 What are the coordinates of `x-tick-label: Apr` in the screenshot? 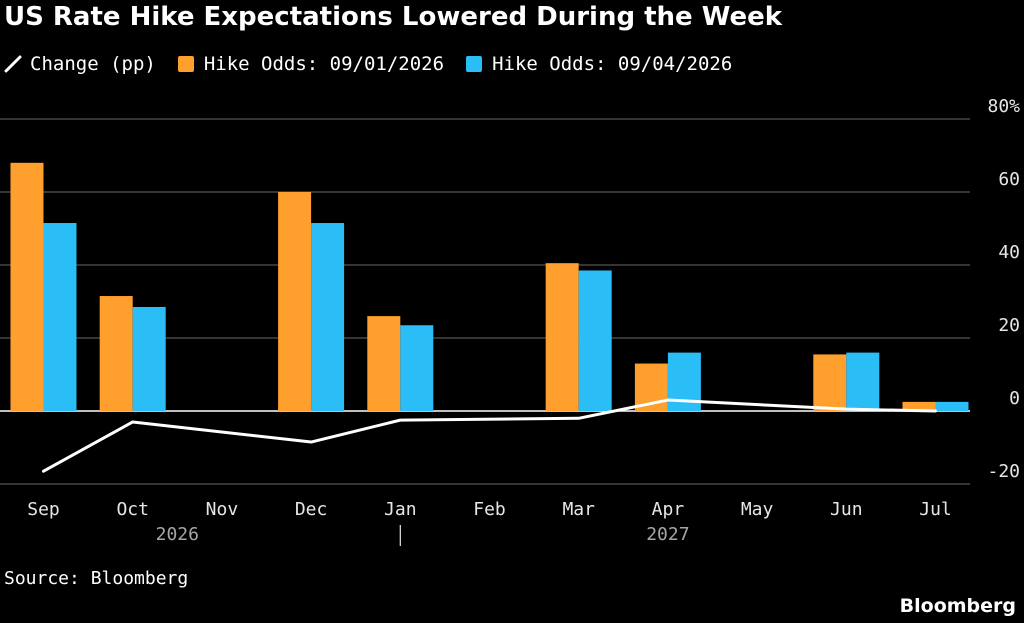 It's located at (668, 509).